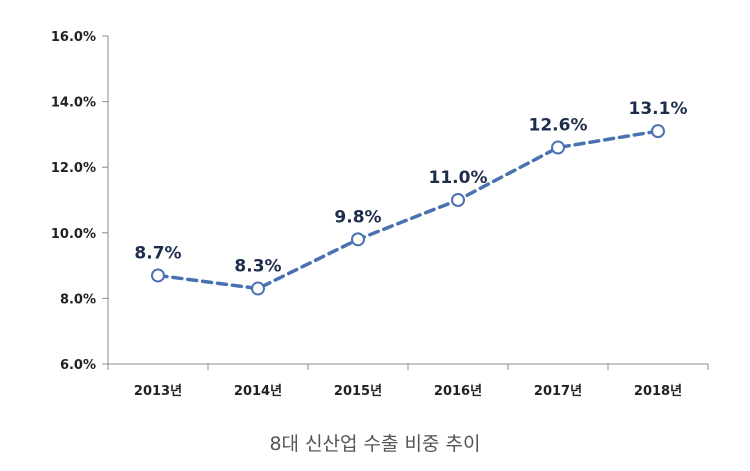 This screenshot has width=750, height=471. Describe the element at coordinates (73, 37) in the screenshot. I see `y-tick-label: 16.0%` at that location.